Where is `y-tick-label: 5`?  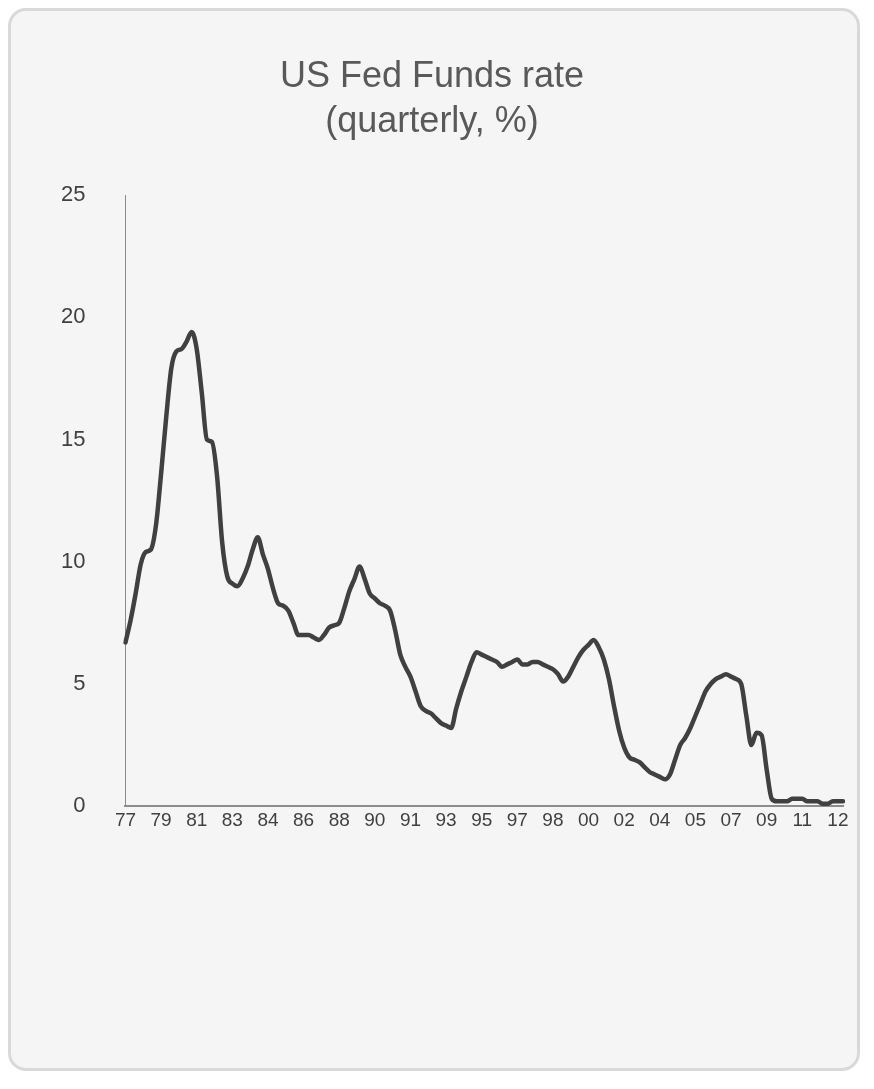
y-tick-label: 5 is located at coordinates (79, 683).